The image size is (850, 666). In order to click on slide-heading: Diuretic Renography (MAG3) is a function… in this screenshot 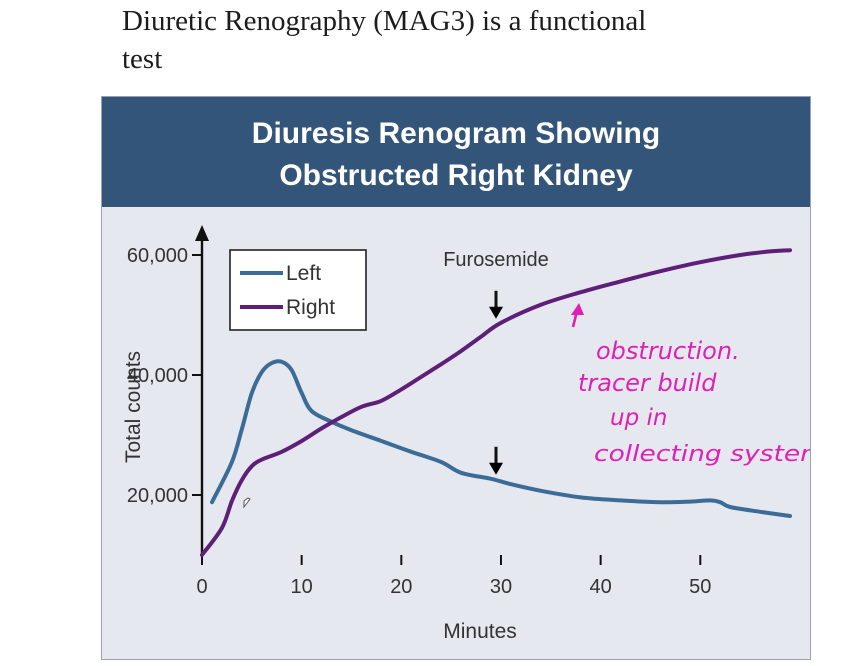, I will do `click(447, 40)`.